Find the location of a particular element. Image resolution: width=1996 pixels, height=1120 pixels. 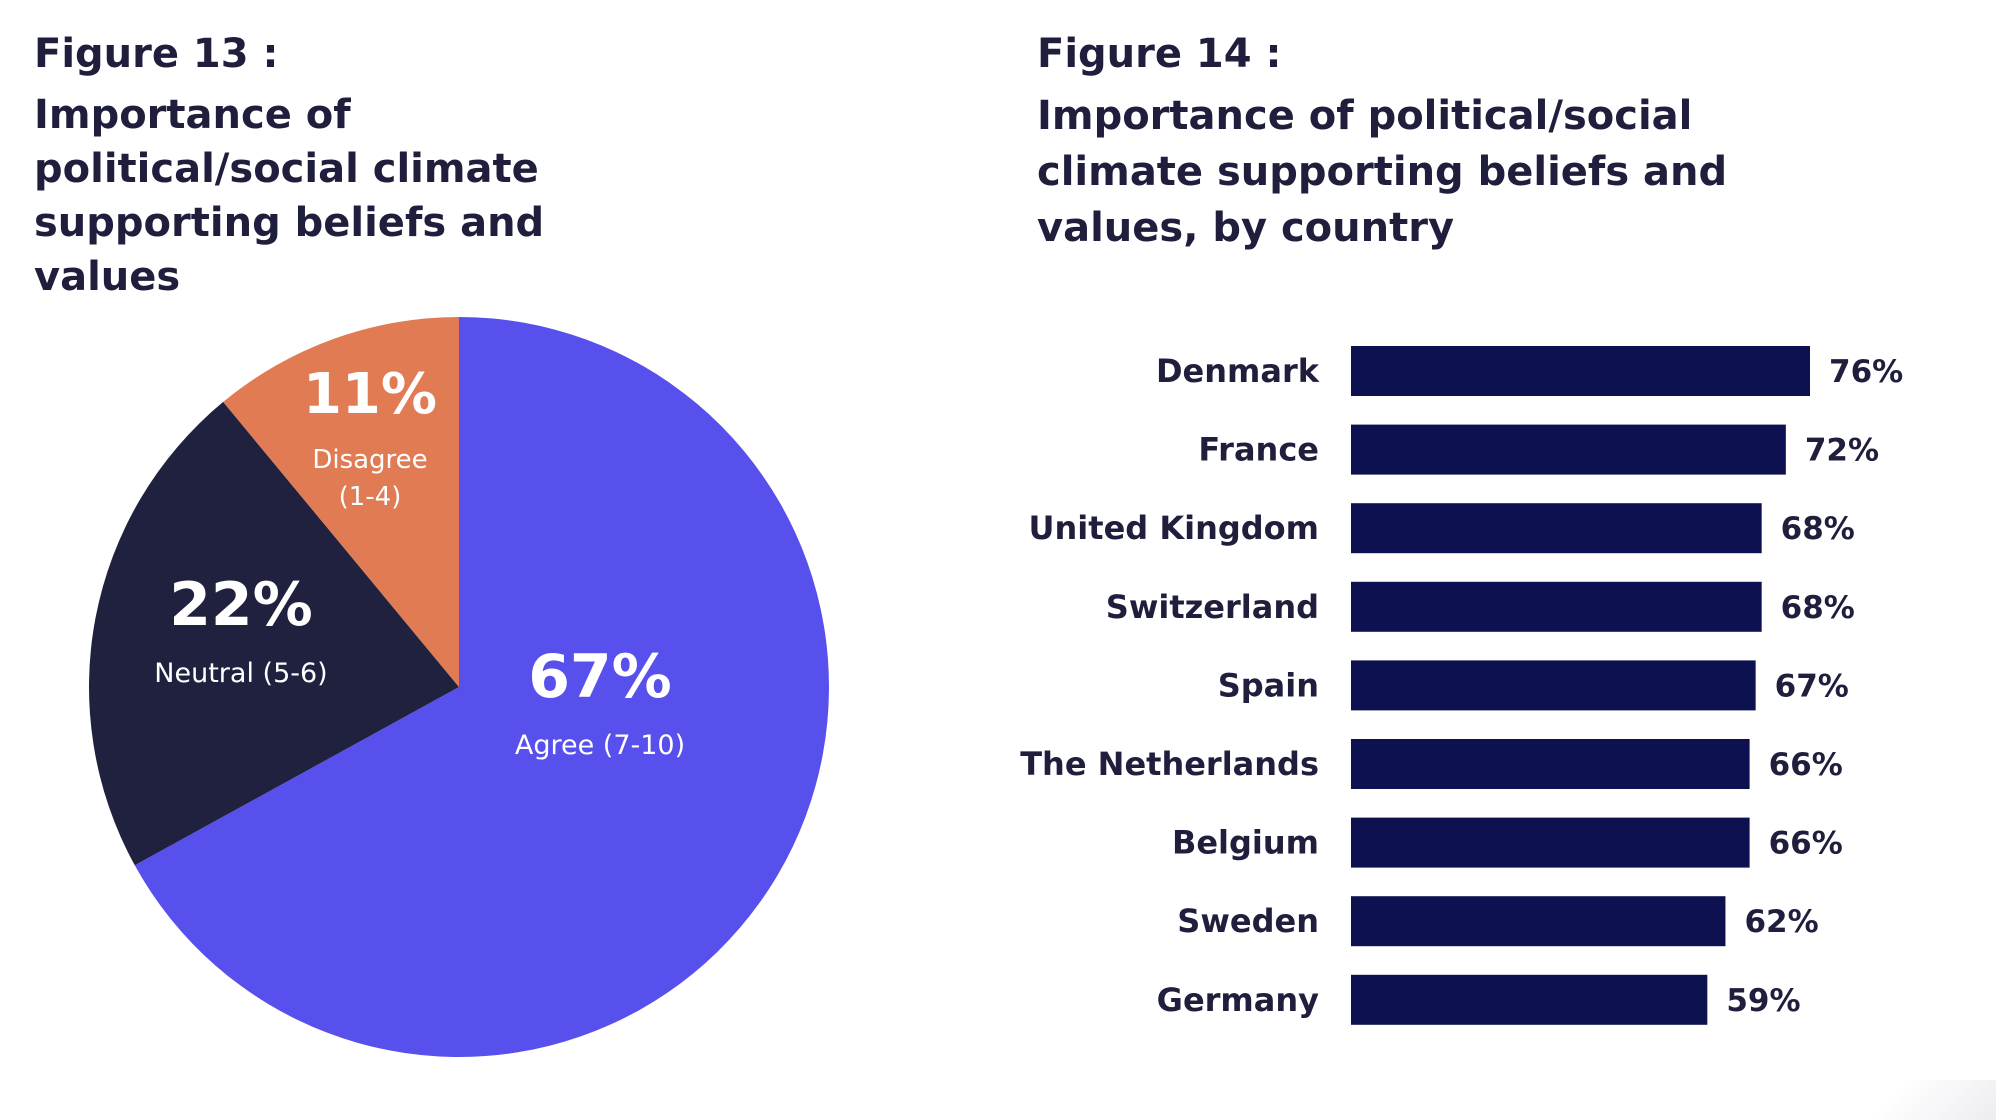

figure-13-label: Figure 13 : is located at coordinates (156, 54).